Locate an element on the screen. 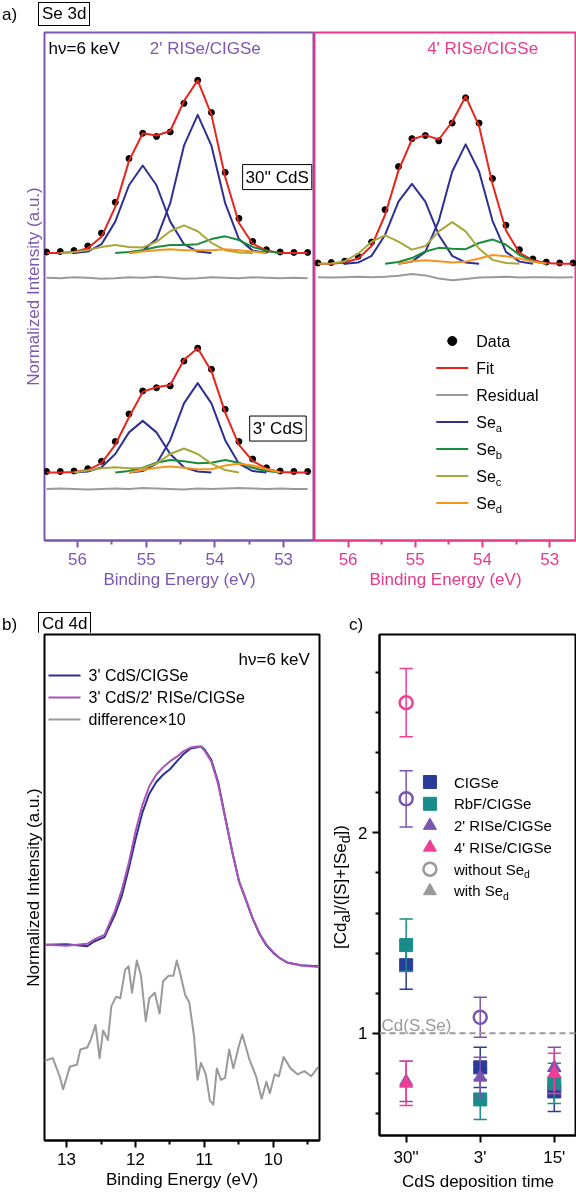  legend-label: CIGSe is located at coordinates (476, 782).